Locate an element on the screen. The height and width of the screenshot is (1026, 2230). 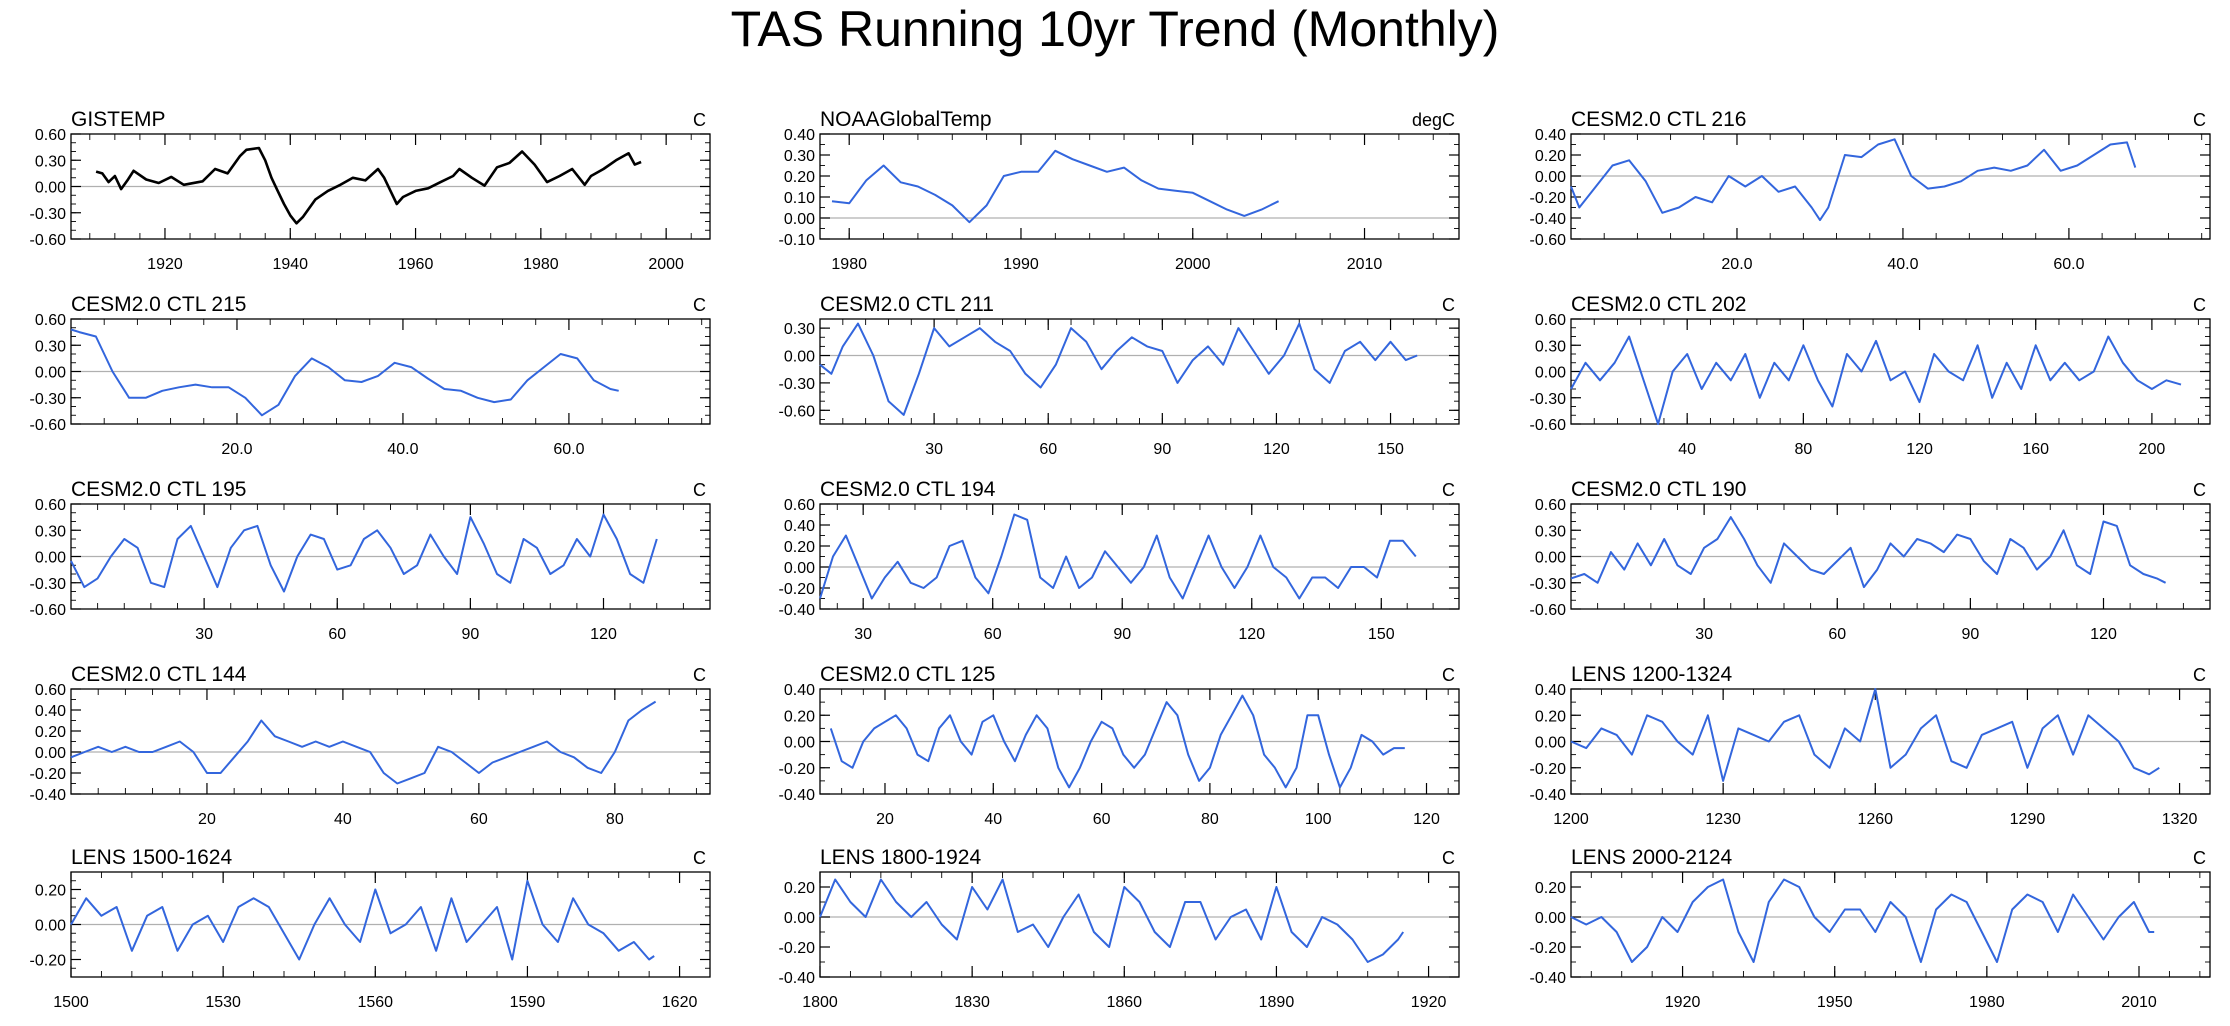
x-tick-label: 1530 is located at coordinates (223, 1002).